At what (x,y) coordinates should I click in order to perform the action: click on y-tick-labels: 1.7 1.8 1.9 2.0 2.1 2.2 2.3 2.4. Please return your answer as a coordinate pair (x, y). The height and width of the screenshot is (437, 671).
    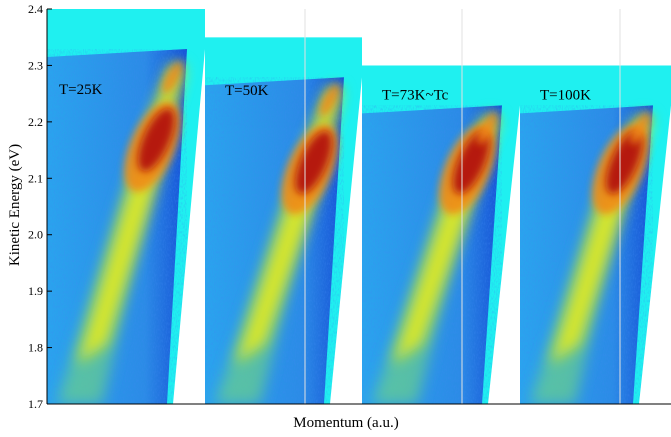
    Looking at the image, I should click on (35, 206).